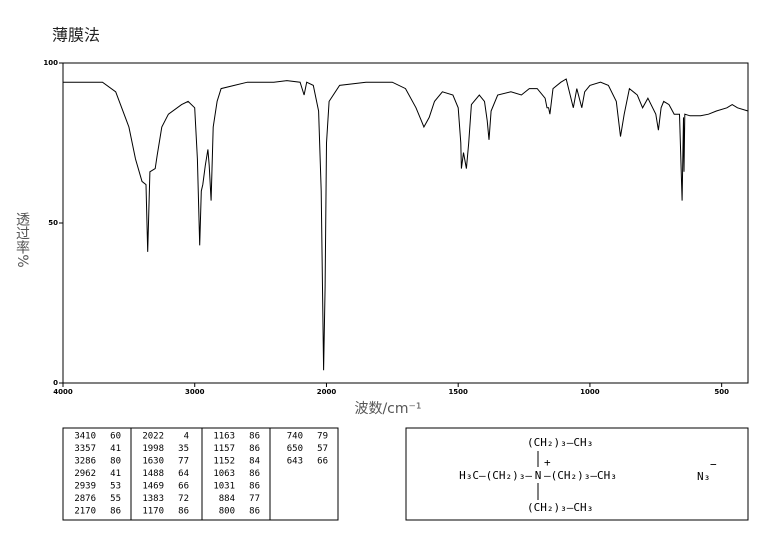 The height and width of the screenshot is (539, 765). I want to click on structure-frame, so click(577, 474).